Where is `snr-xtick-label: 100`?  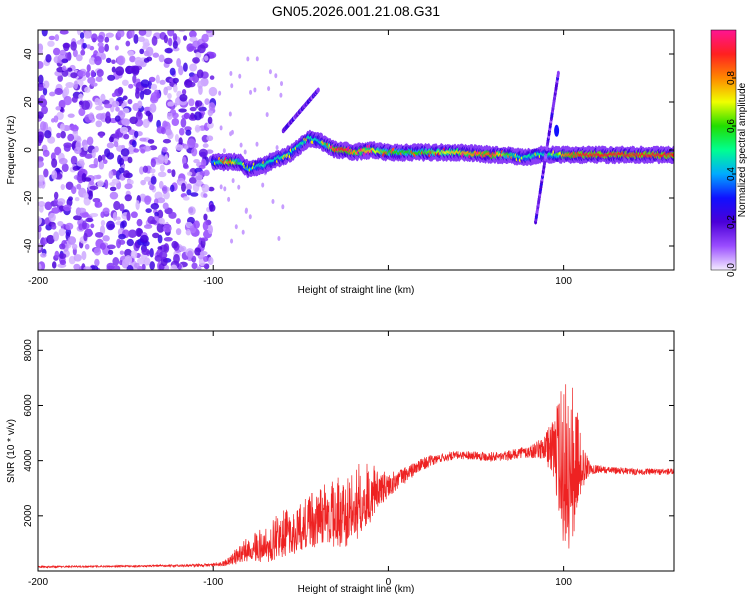 snr-xtick-label: 100 is located at coordinates (563, 582).